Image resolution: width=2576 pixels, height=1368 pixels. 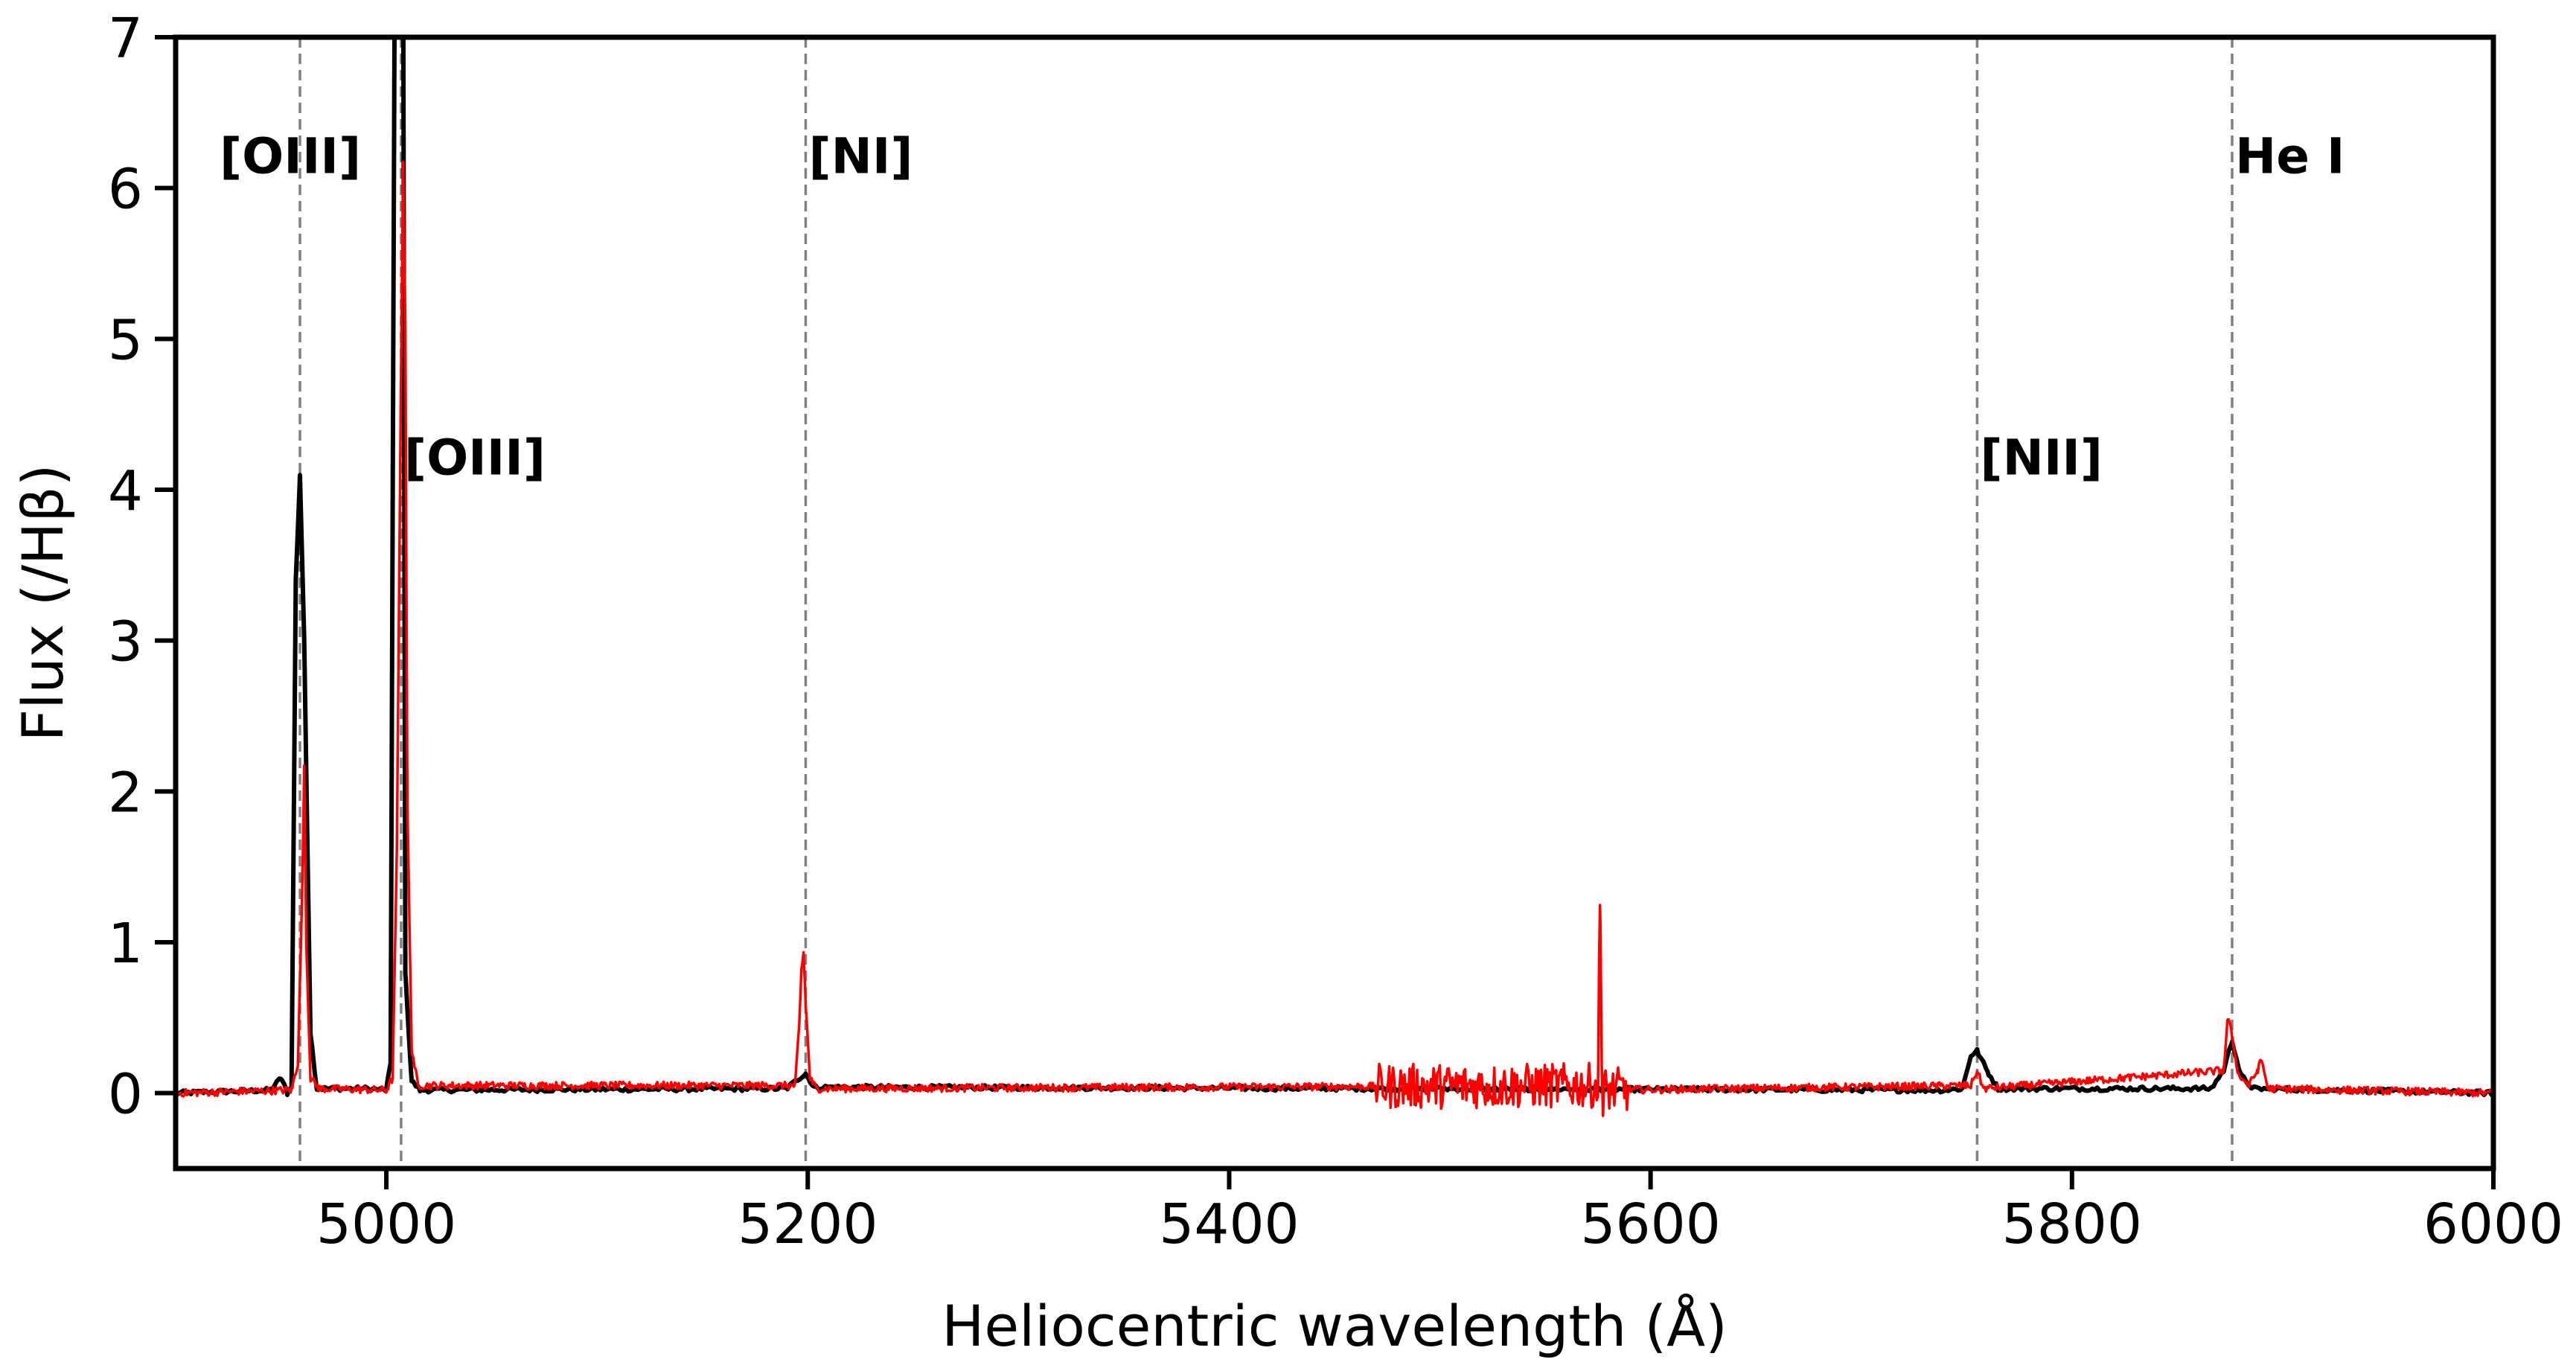 I want to click on y-tick-label: 2, so click(x=125, y=793).